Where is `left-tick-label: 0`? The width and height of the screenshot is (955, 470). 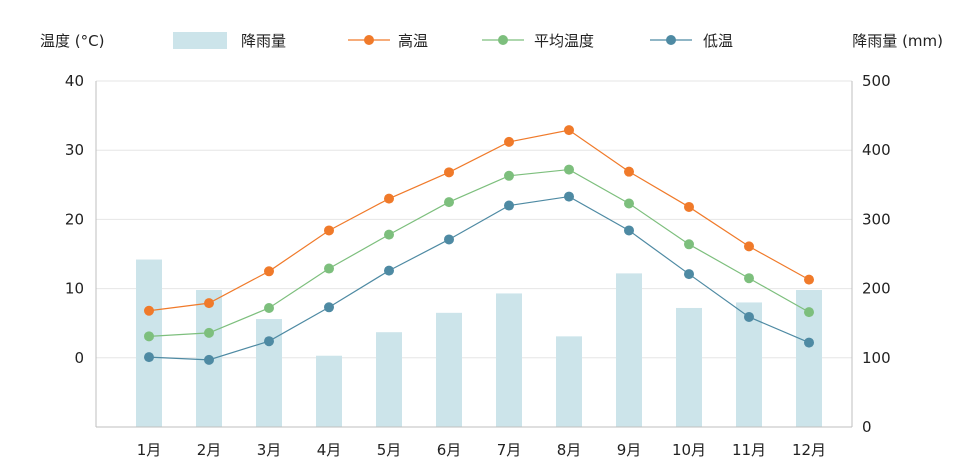 left-tick-label: 0 is located at coordinates (79, 358).